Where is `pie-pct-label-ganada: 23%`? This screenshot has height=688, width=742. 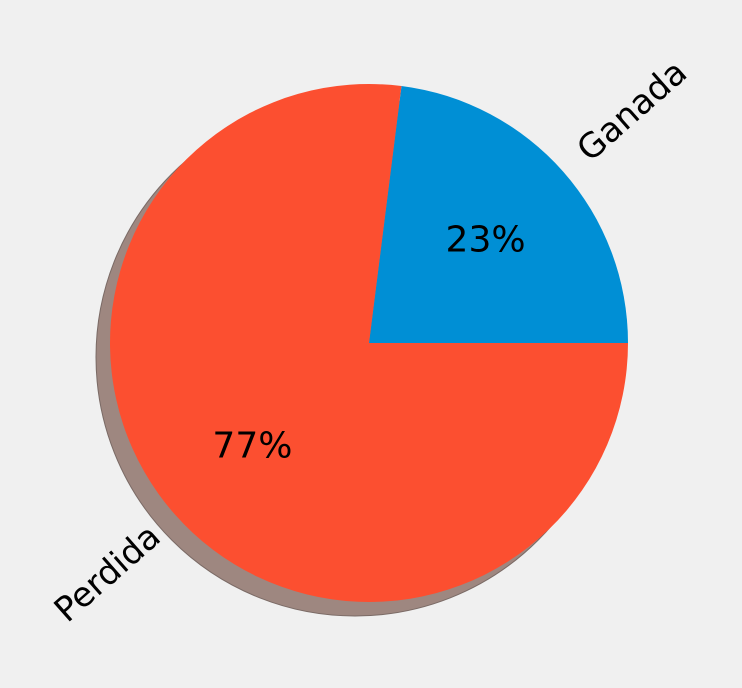 pie-pct-label-ganada: 23% is located at coordinates (486, 240).